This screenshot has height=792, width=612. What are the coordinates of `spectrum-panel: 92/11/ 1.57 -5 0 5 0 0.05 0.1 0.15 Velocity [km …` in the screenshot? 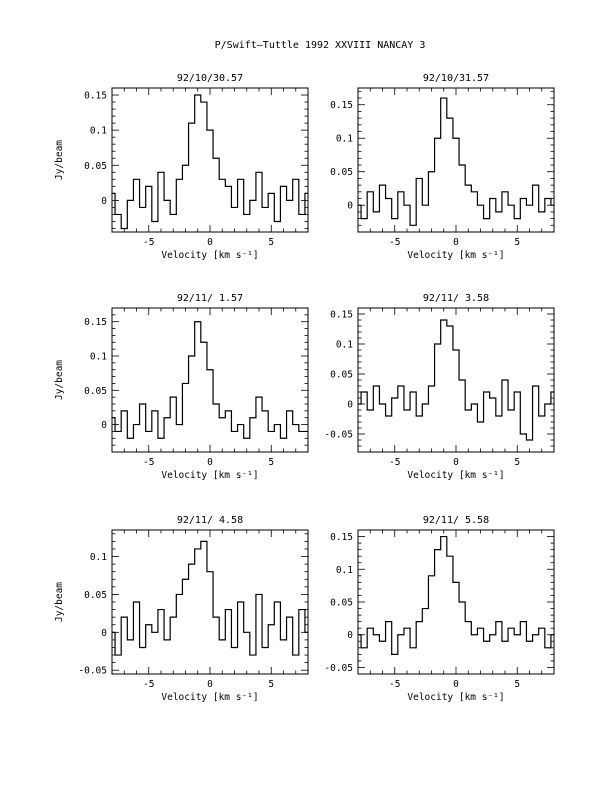 It's located at (181, 387).